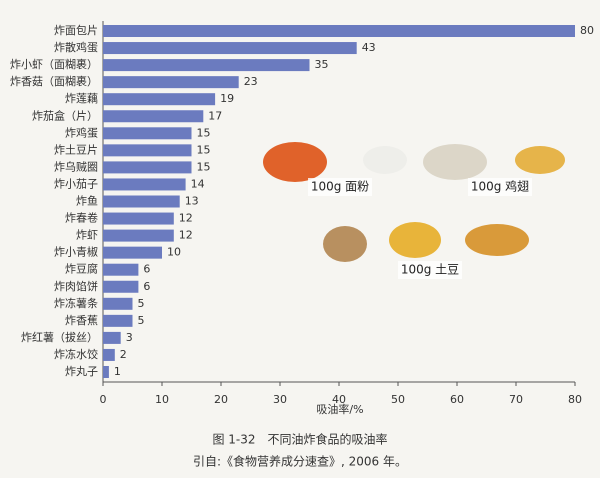 The image size is (600, 478). I want to click on value-label: 1, so click(117, 371).